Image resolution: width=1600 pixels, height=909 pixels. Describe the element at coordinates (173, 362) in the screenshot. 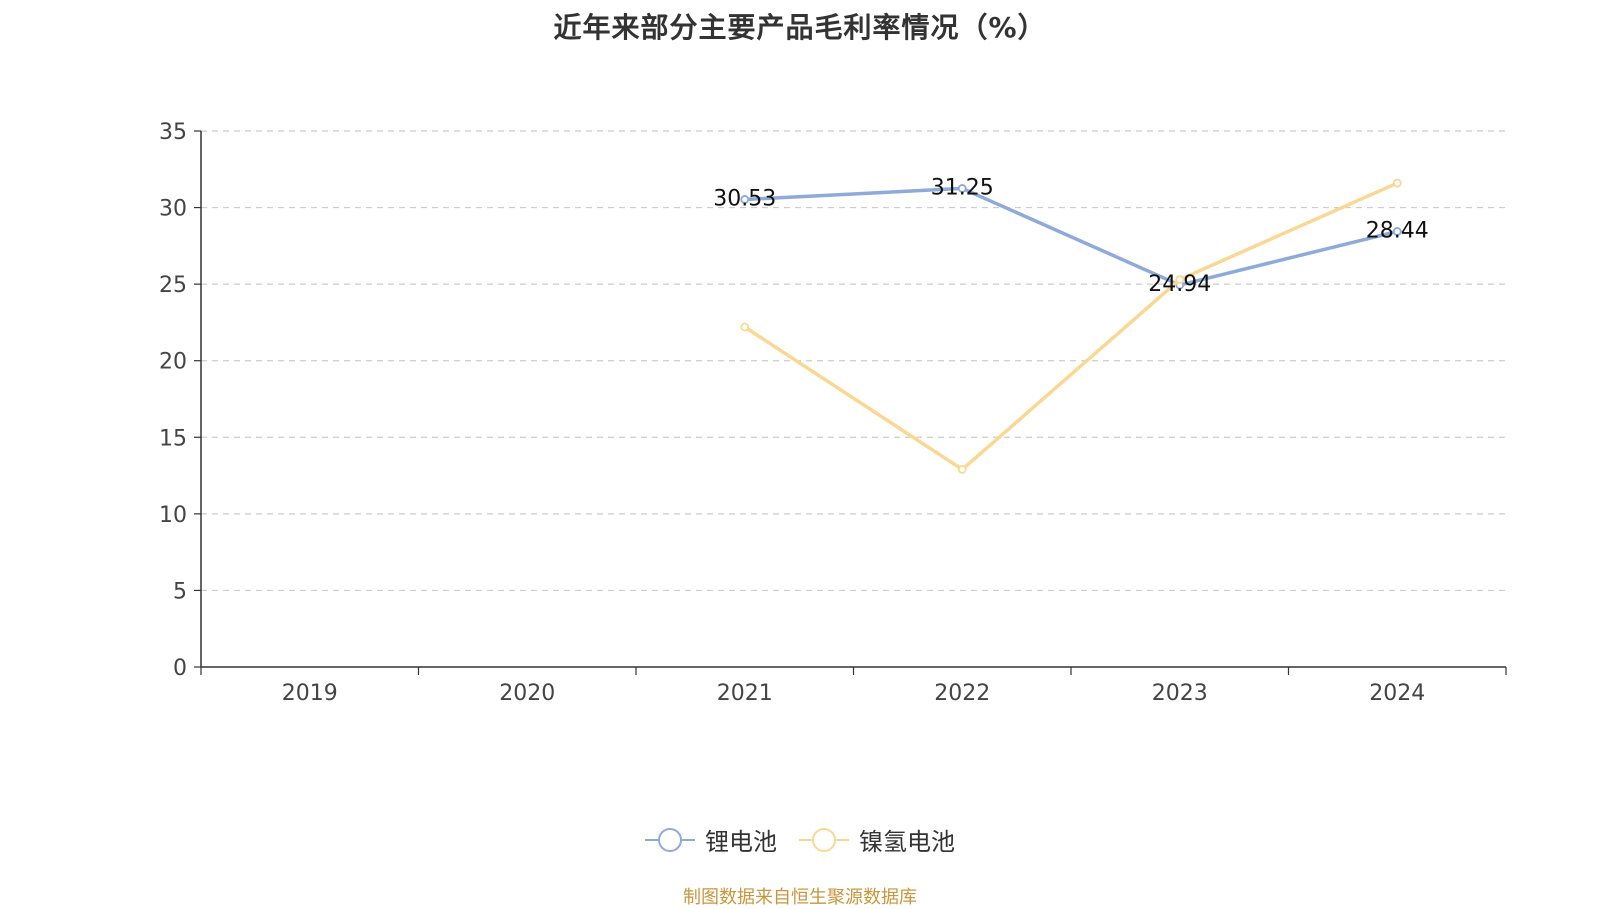

I see `y-tick-label: 20` at that location.